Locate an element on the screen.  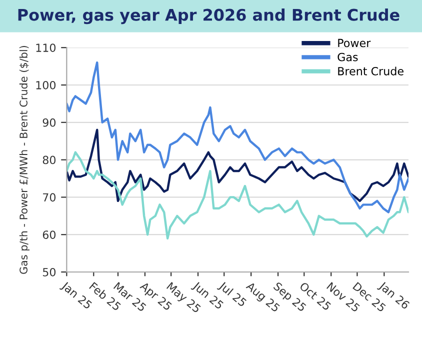
y-tick-label: 100 is located at coordinates (46, 85).